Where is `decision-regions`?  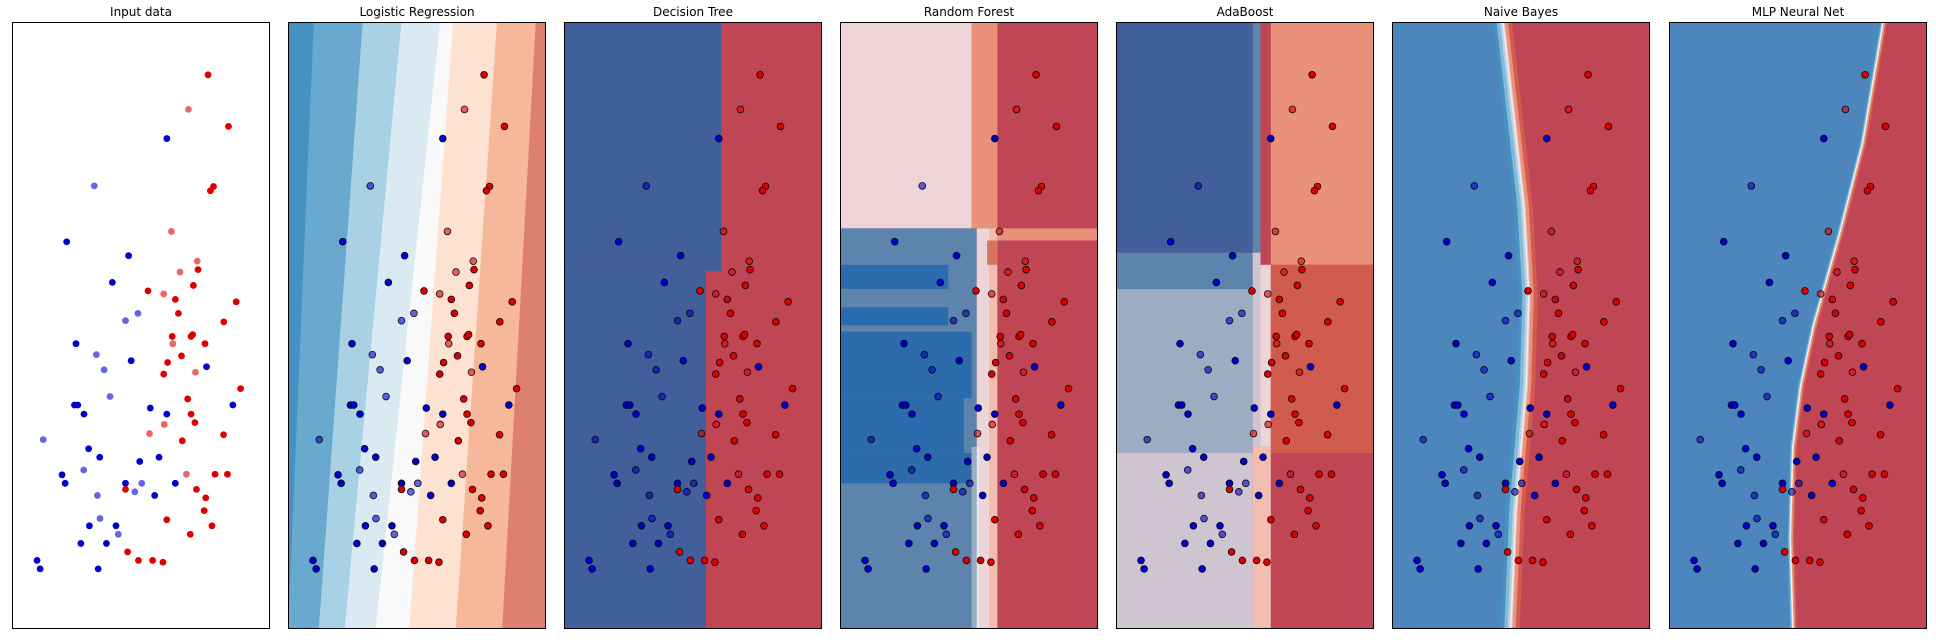
decision-regions is located at coordinates (1245, 325).